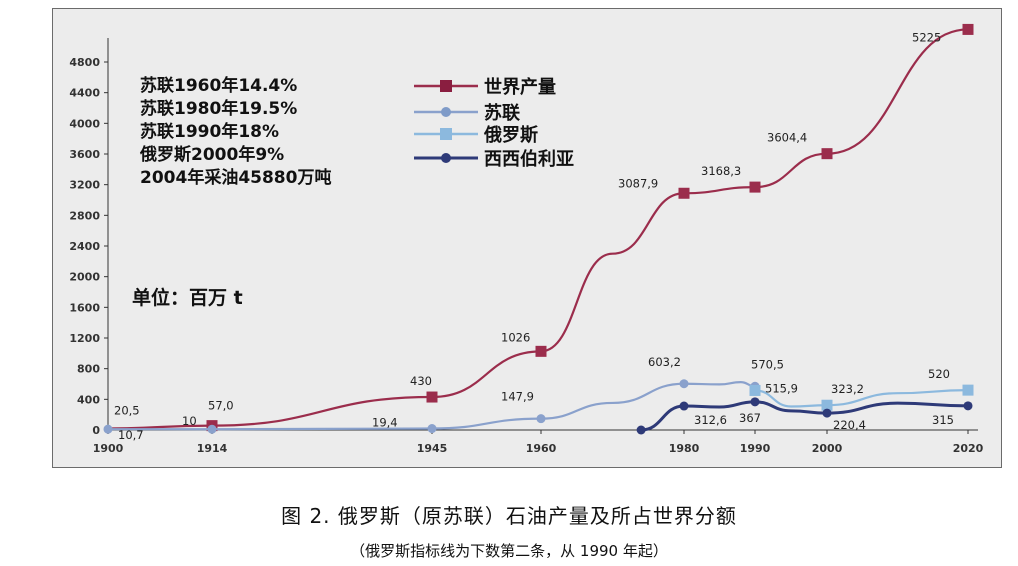  Describe the element at coordinates (520, 87) in the screenshot. I see `legend-label-world: 世界产量` at that location.